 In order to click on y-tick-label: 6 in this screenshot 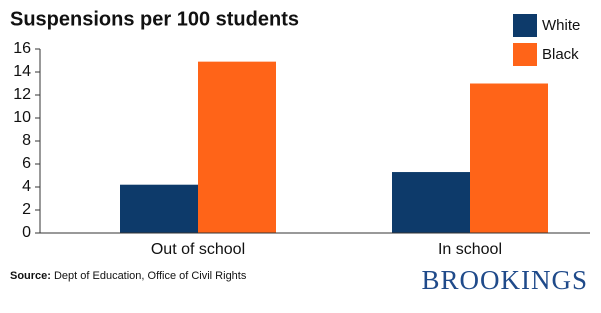, I will do `click(26, 163)`.